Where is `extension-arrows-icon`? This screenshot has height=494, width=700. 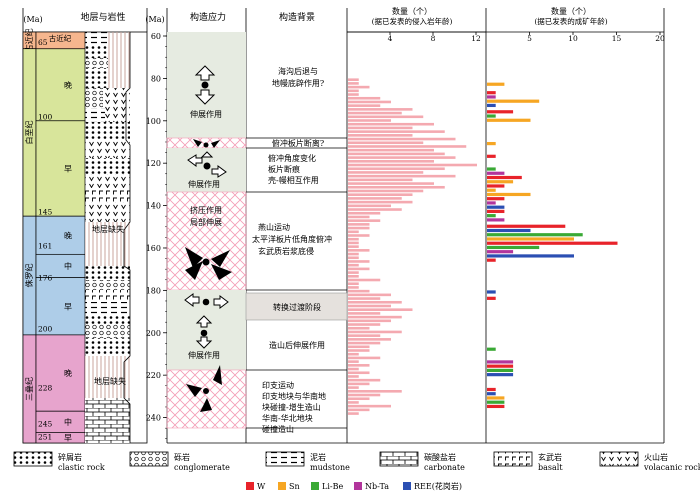 extension-arrows-icon is located at coordinates (205, 85).